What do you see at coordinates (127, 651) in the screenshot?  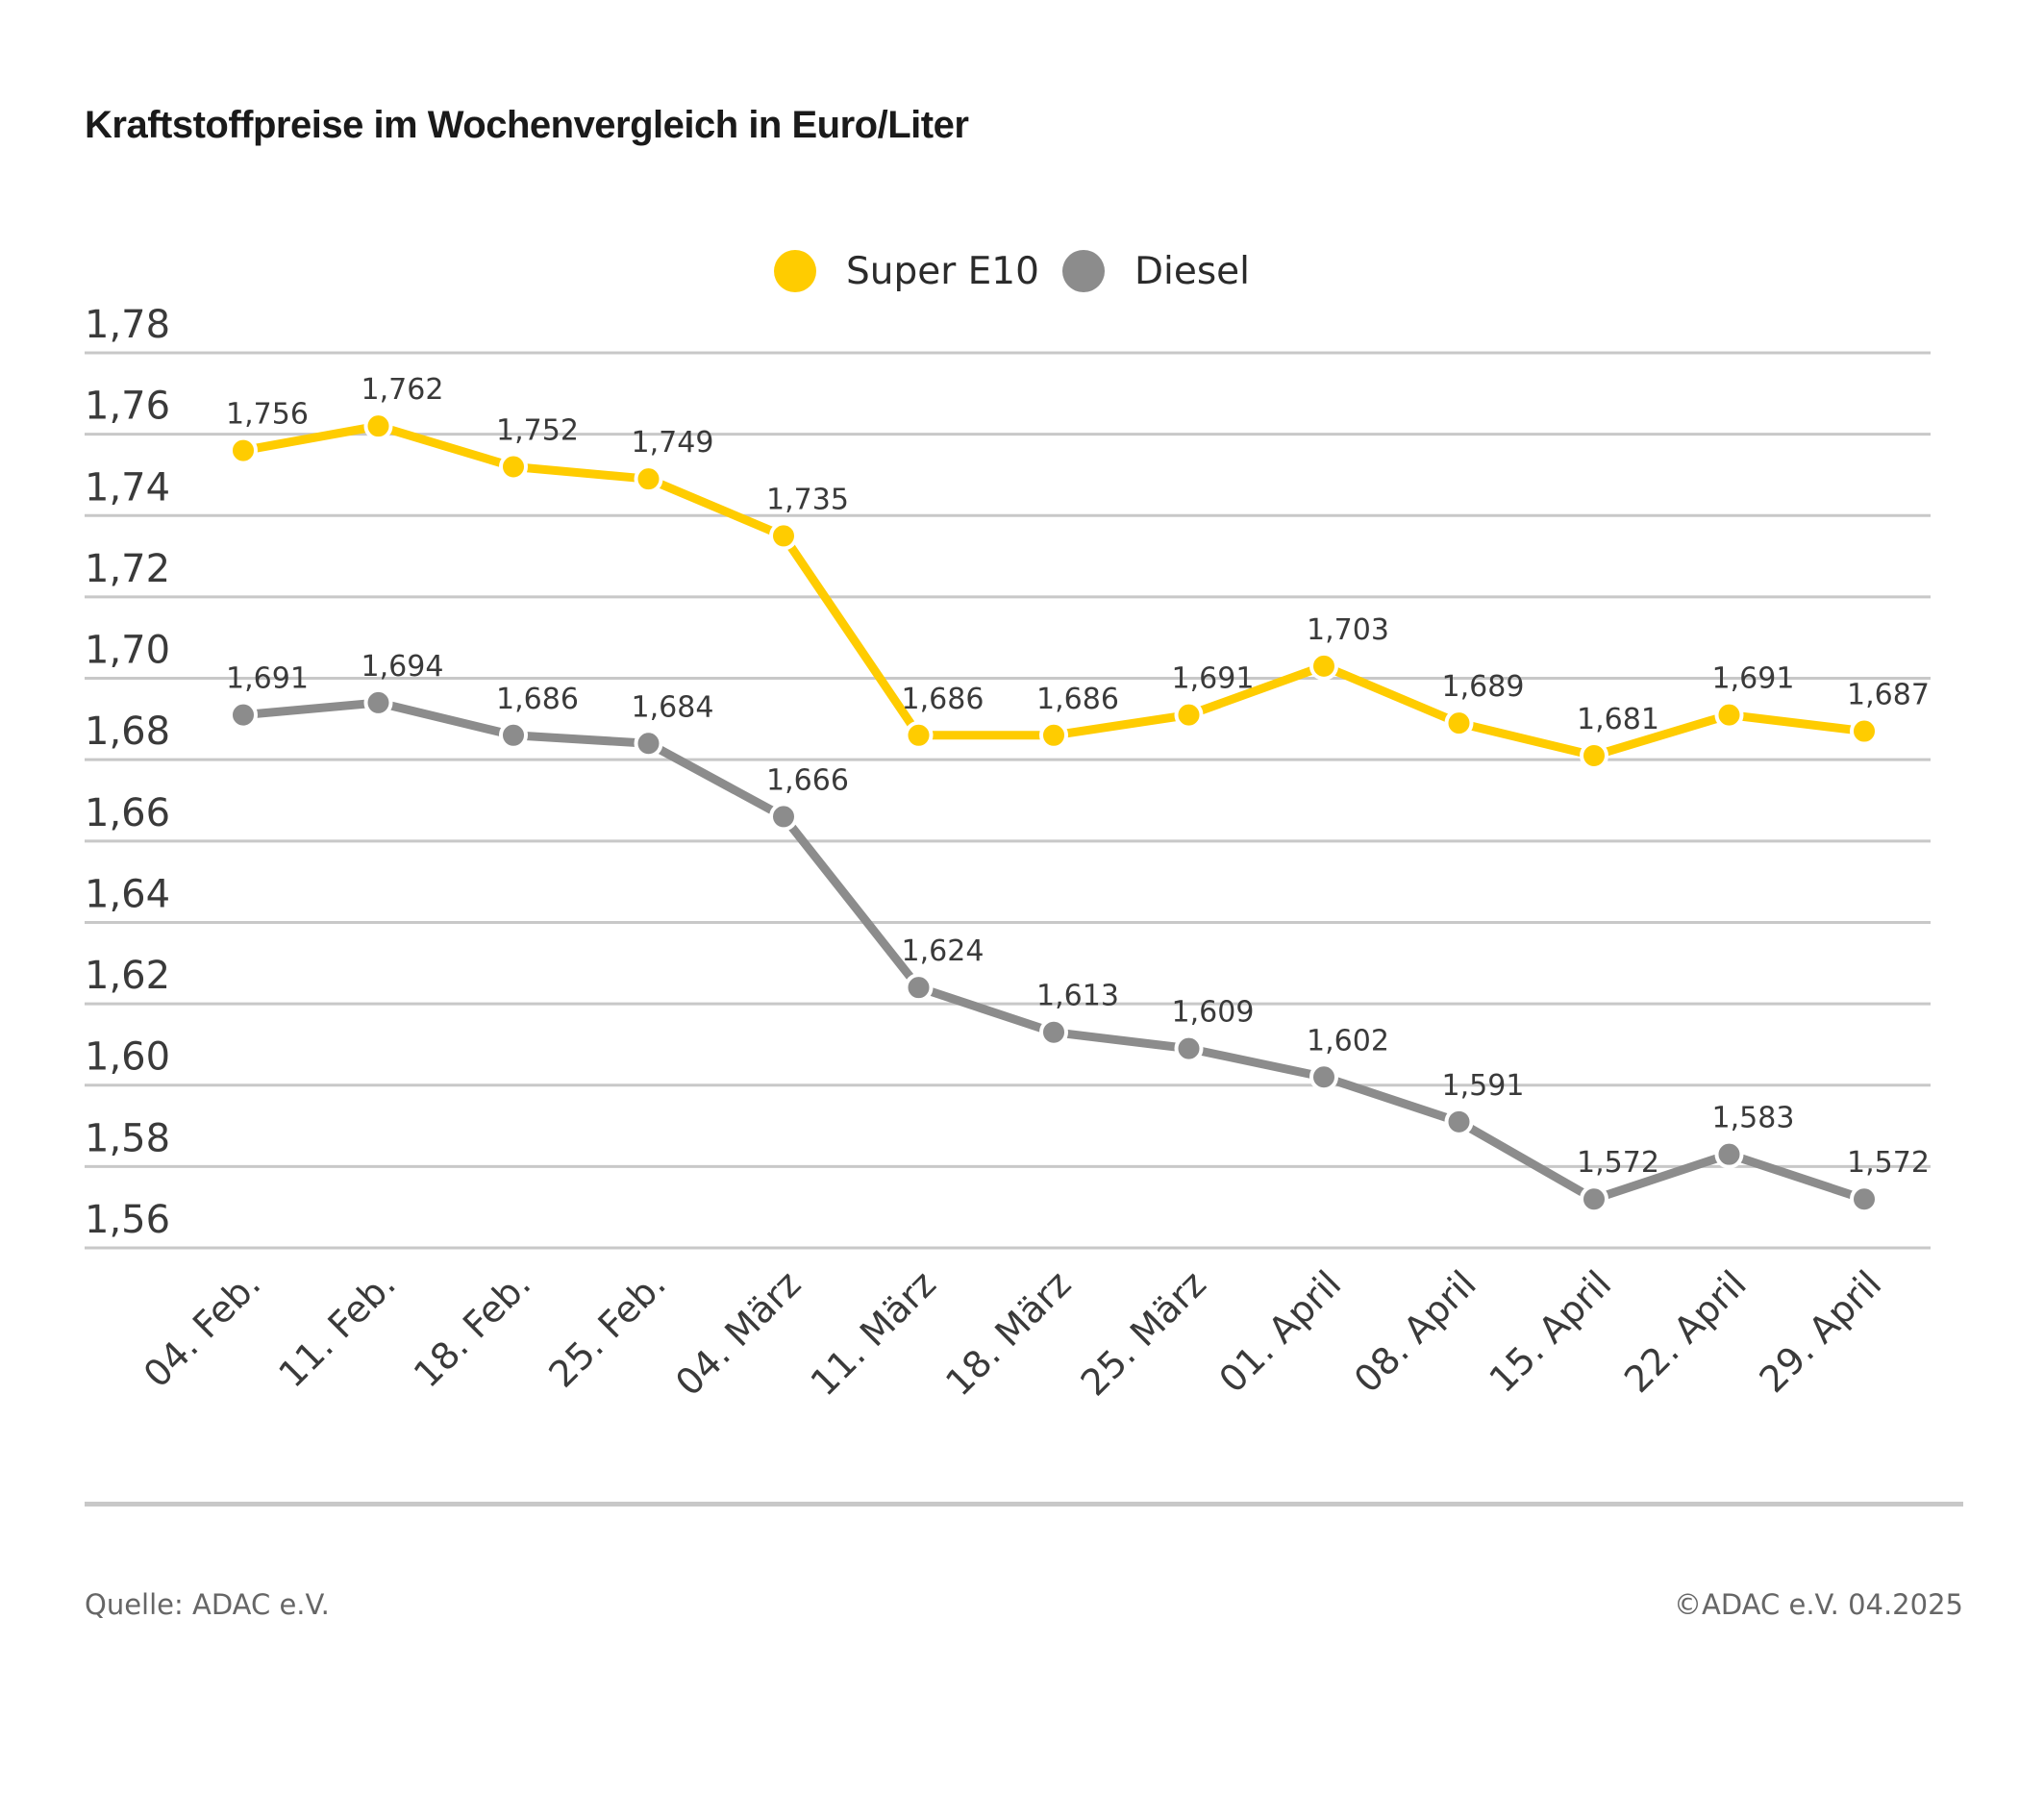 I see `y-tick-label: 1,70` at bounding box center [127, 651].